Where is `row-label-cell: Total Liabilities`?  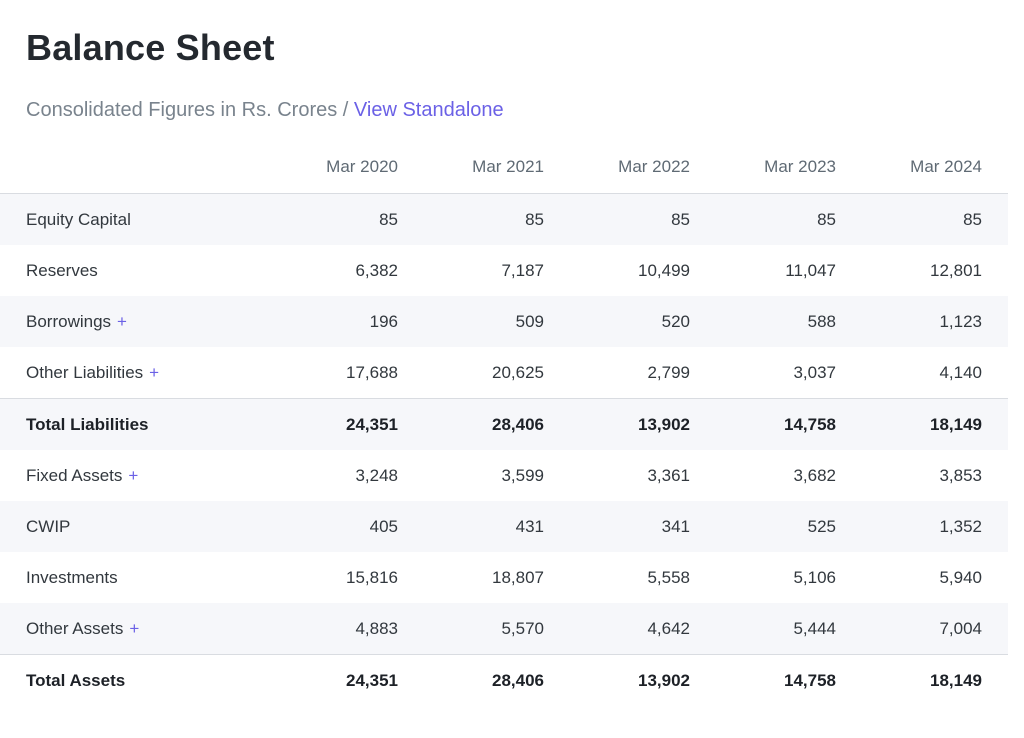 row-label-cell: Total Liabilities is located at coordinates (139, 424).